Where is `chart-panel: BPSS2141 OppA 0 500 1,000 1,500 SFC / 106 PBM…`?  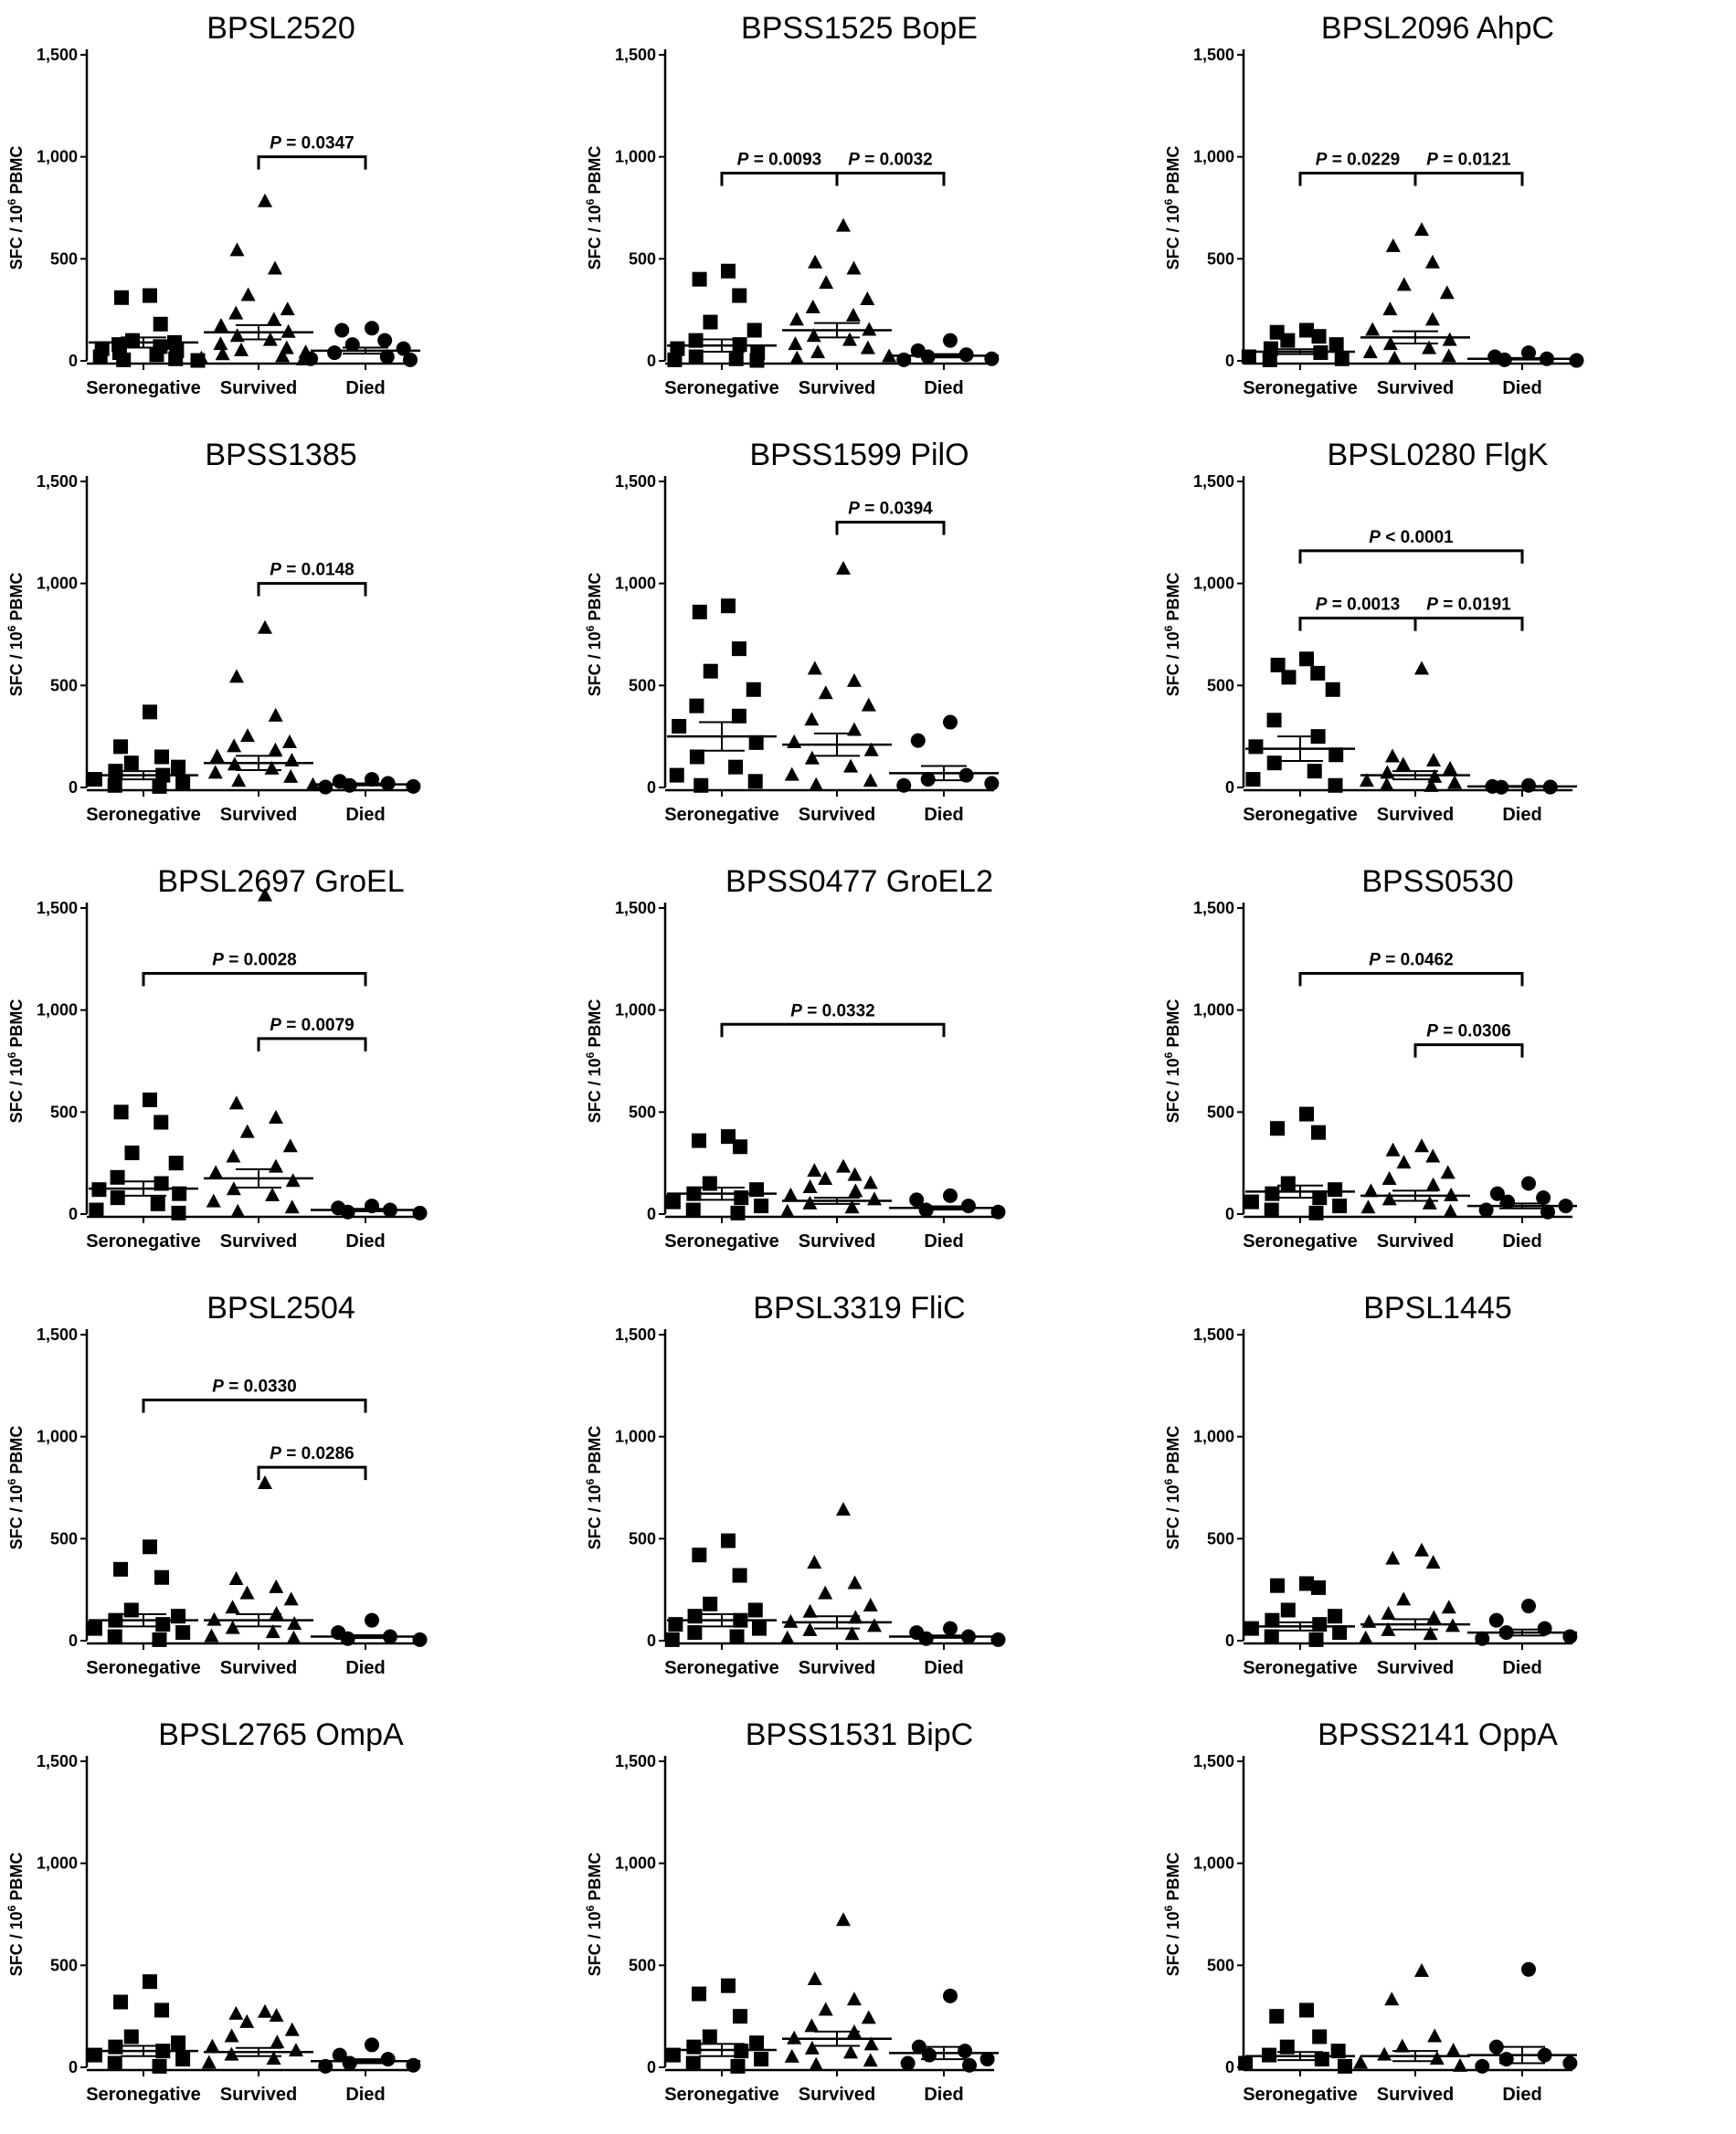
chart-panel: BPSS2141 OppA 0 500 1,000 1,500 SFC / 106 PBM… is located at coordinates (1446, 1919).